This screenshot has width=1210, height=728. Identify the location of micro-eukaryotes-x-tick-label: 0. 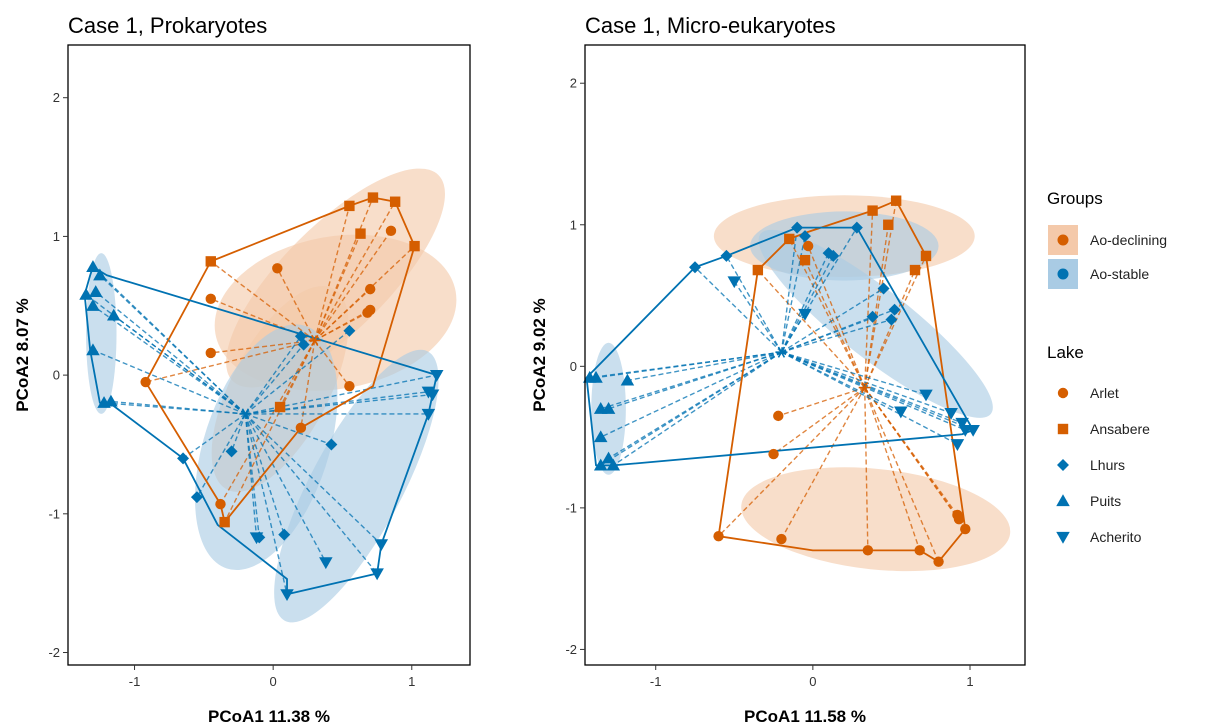
(812, 681).